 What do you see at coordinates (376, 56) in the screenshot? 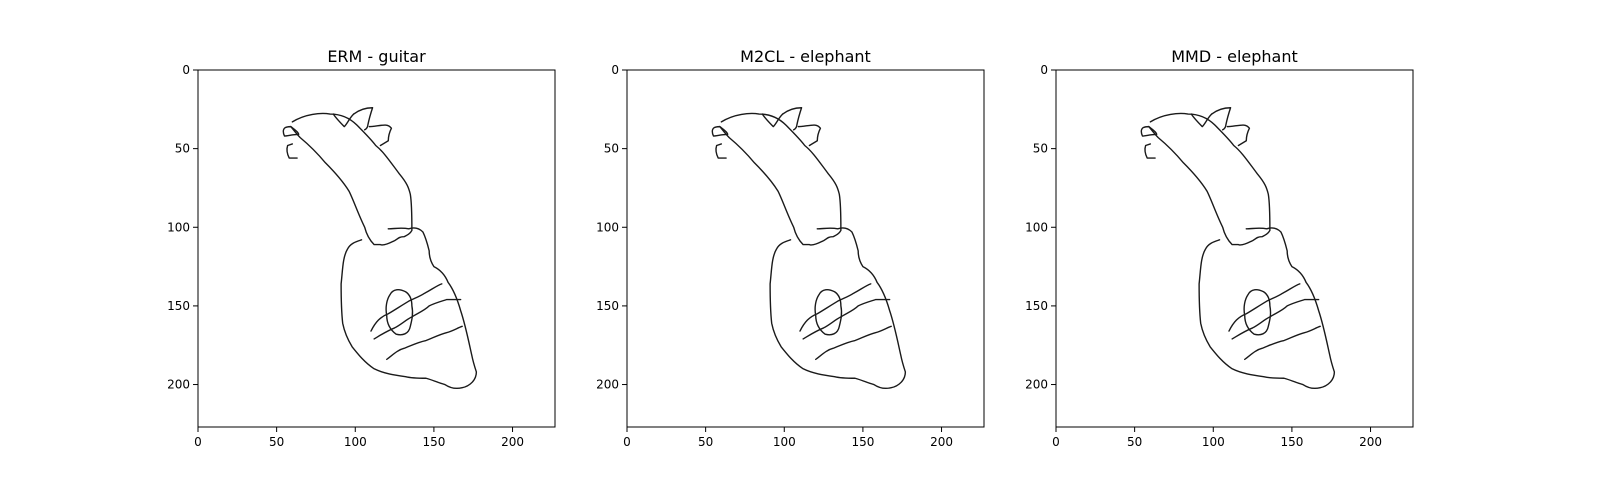
I see `panel-title: ERM - guitar` at bounding box center [376, 56].